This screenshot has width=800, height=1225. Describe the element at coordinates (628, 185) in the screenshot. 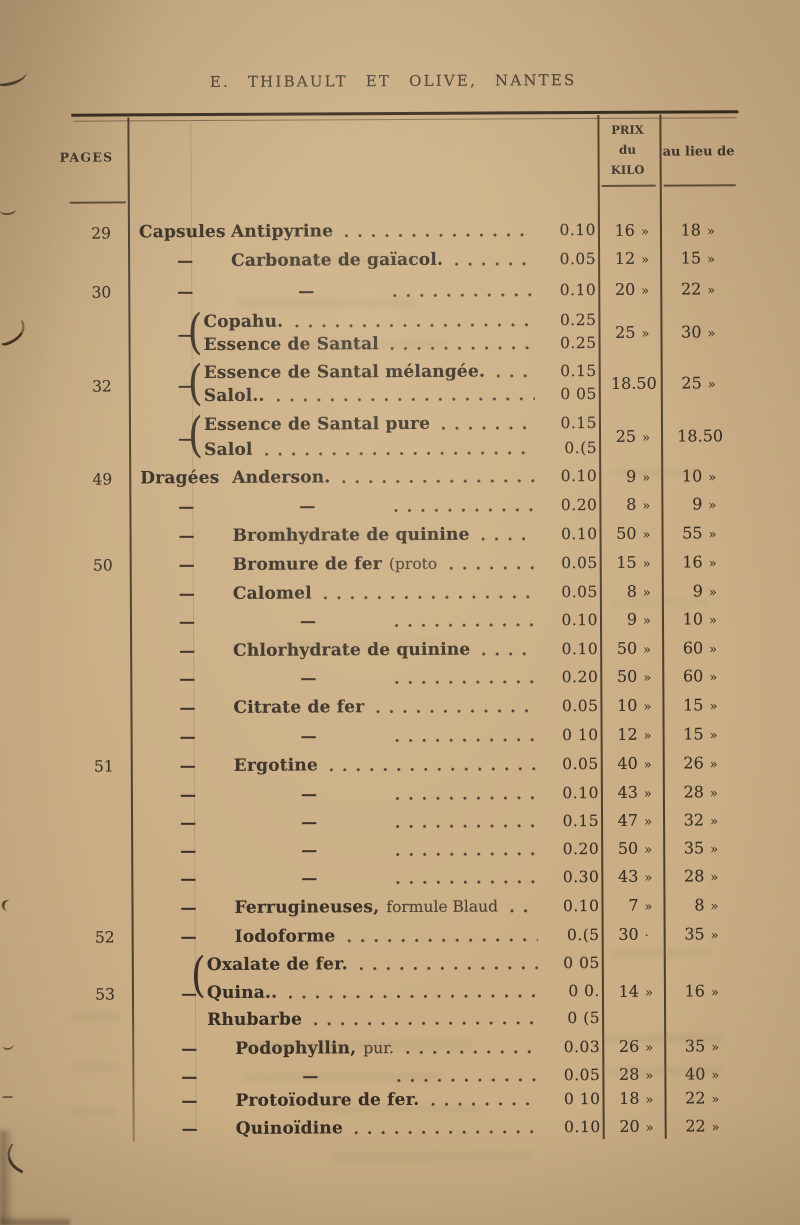

I see `kilo-header-rule` at that location.